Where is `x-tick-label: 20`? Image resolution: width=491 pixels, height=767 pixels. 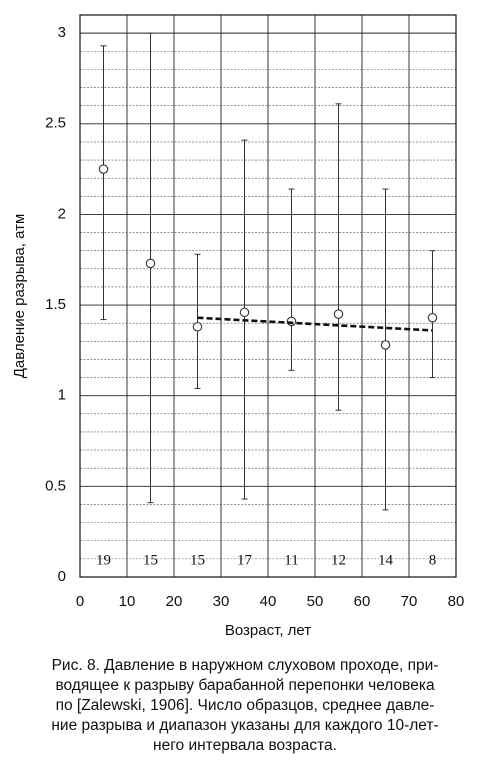 x-tick-label: 20 is located at coordinates (174, 601).